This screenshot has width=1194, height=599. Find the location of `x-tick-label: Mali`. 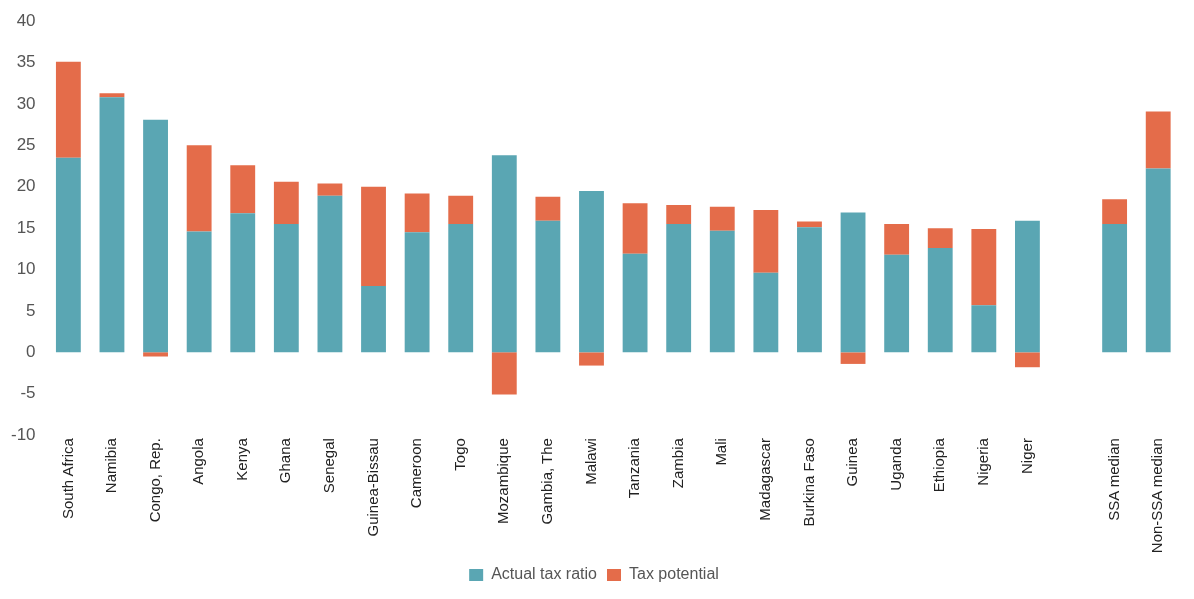

x-tick-label: Mali is located at coordinates (721, 452).